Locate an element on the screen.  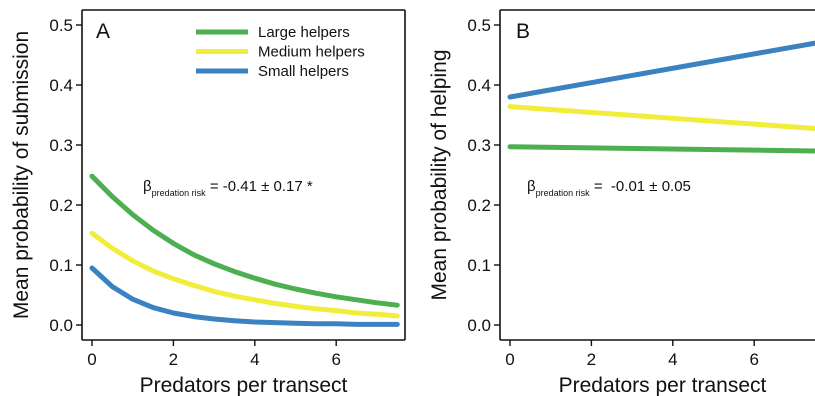
beta-annotation: βpredation risk = -0.01 ± 0.05 is located at coordinates (609, 188).